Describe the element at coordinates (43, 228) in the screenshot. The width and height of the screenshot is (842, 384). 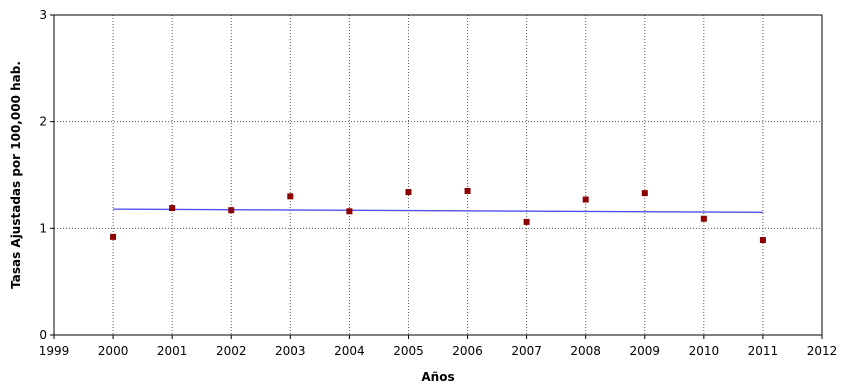
I see `y-tick-label: 1` at that location.